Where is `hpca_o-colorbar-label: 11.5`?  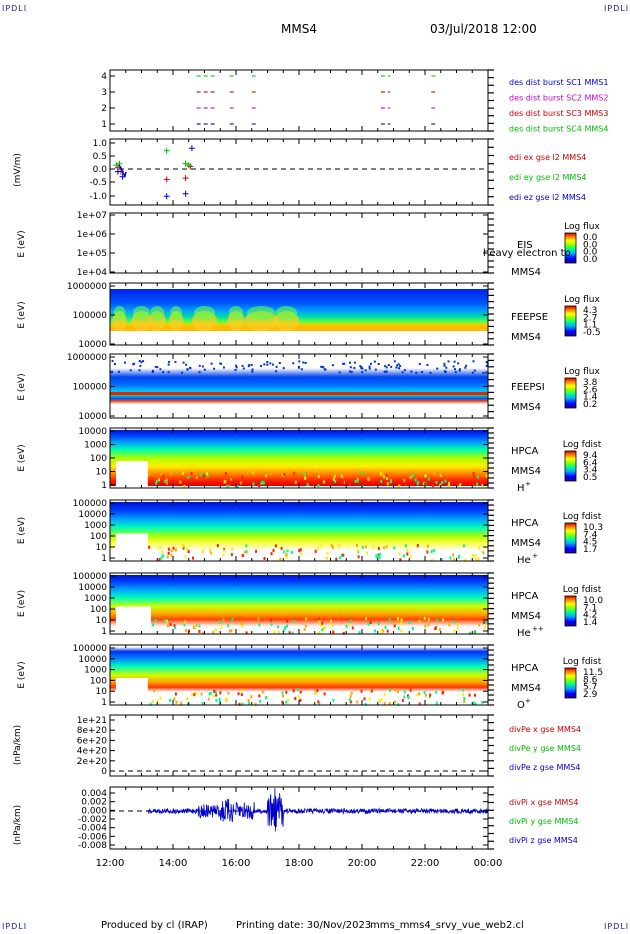
hpca_o-colorbar-label: 11.5 is located at coordinates (593, 673).